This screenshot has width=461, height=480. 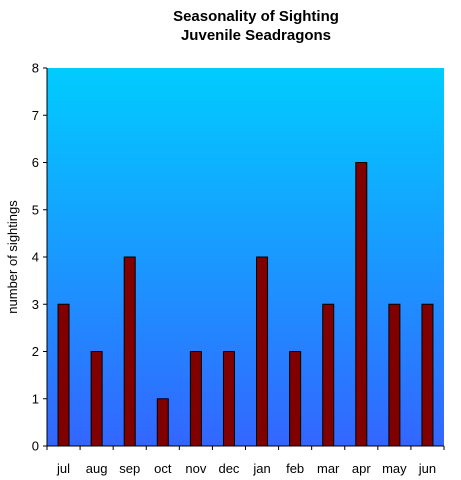 I want to click on y-tick-label-3: 3, so click(x=35, y=304).